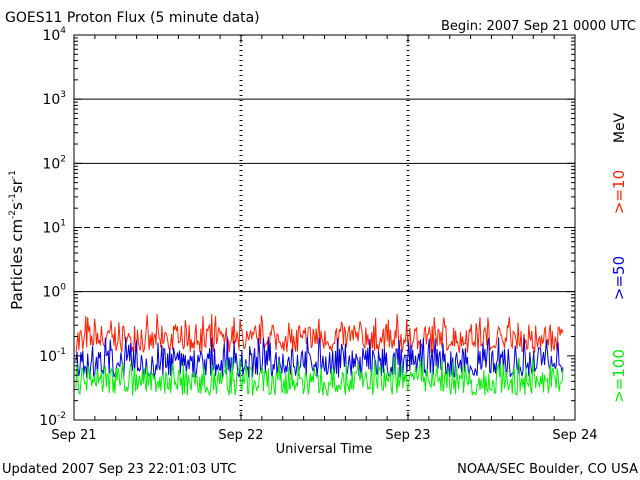 The height and width of the screenshot is (480, 640). I want to click on updated-timestamp: Updated 2007 Sep 23 22:01:03 UTC, so click(119, 469).